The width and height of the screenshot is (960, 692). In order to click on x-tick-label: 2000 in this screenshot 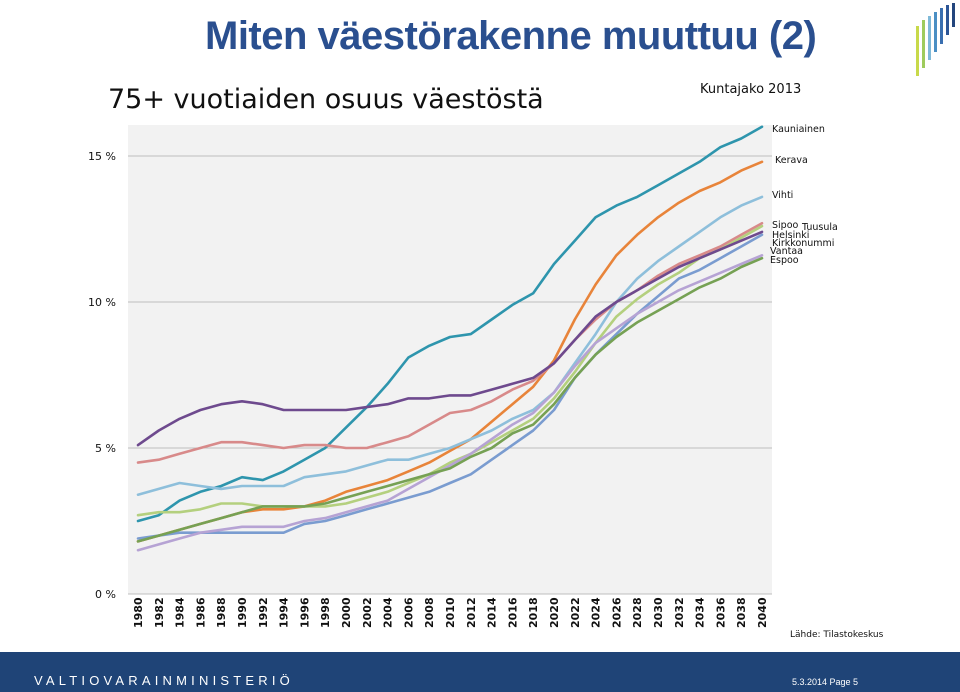, I will do `click(346, 612)`.